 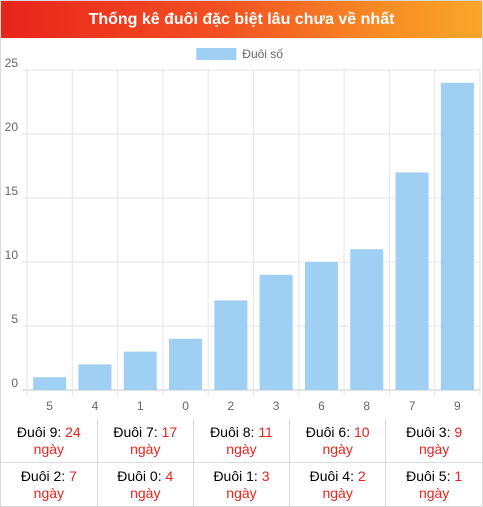 I want to click on stat-cell: Đuôi 6: 10 ngày, so click(x=338, y=441).